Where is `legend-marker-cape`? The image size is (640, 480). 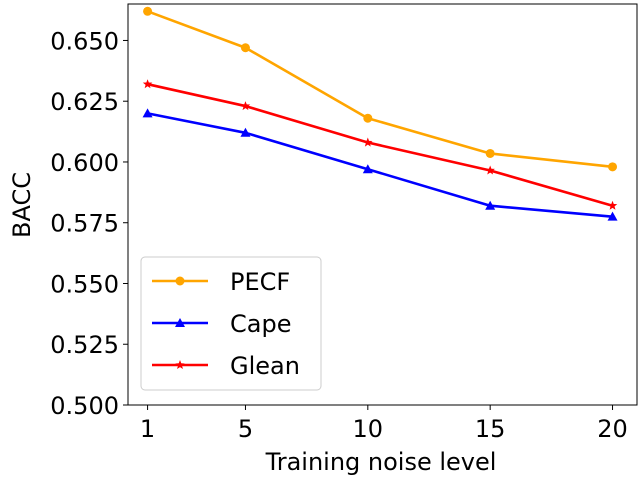
legend-marker-cape is located at coordinates (180, 322).